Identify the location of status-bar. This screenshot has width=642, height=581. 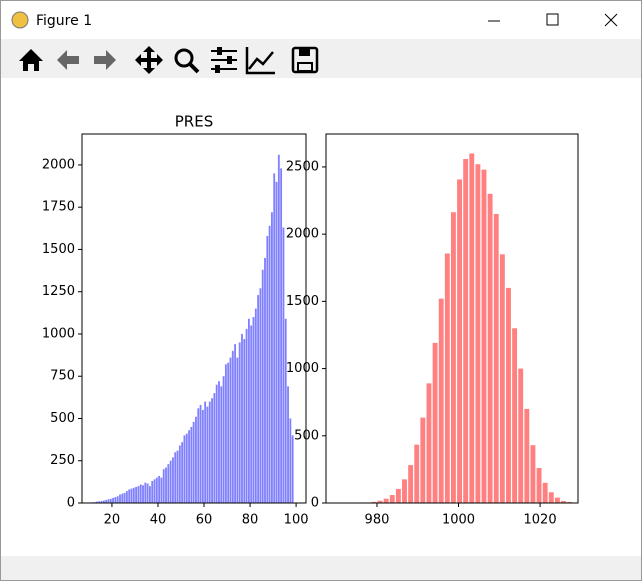
(321, 568).